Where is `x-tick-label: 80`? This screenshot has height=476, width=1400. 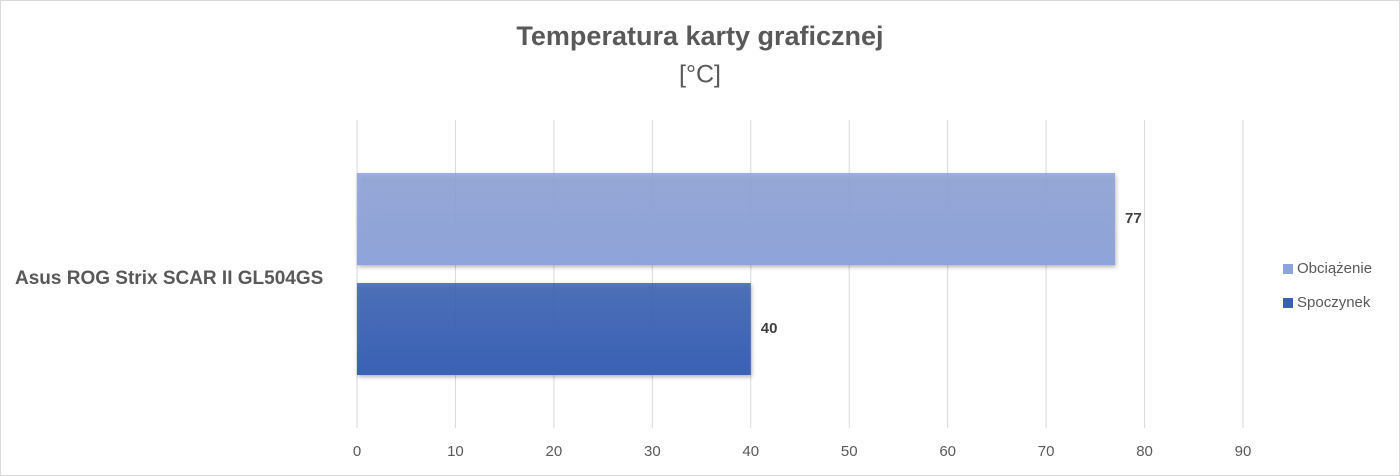 x-tick-label: 80 is located at coordinates (1144, 451).